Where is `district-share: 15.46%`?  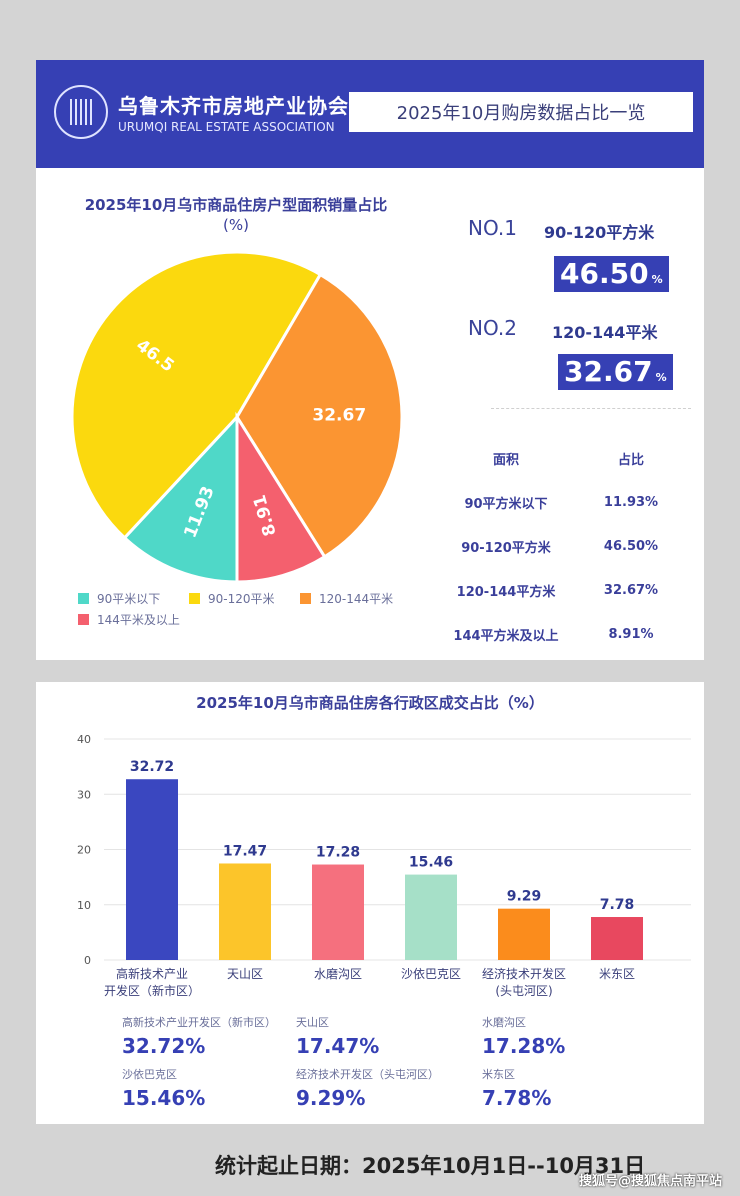 district-share: 15.46% is located at coordinates (164, 1098).